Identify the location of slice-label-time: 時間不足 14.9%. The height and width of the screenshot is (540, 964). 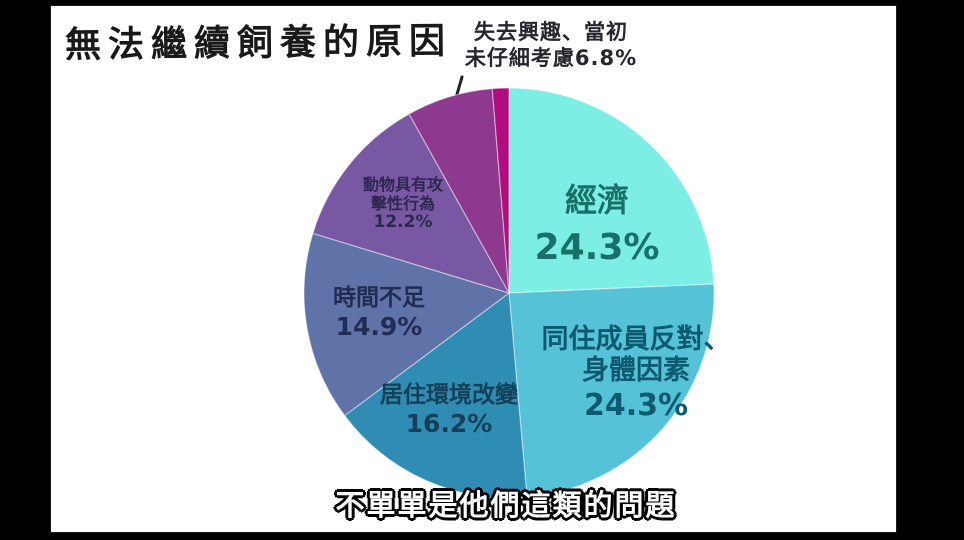
(379, 313).